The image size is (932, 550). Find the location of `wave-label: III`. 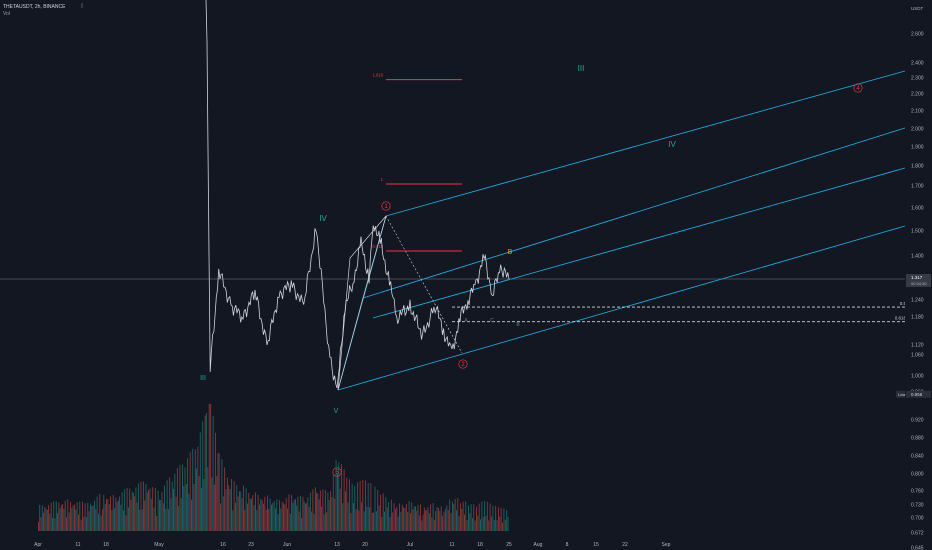

wave-label: III is located at coordinates (203, 378).